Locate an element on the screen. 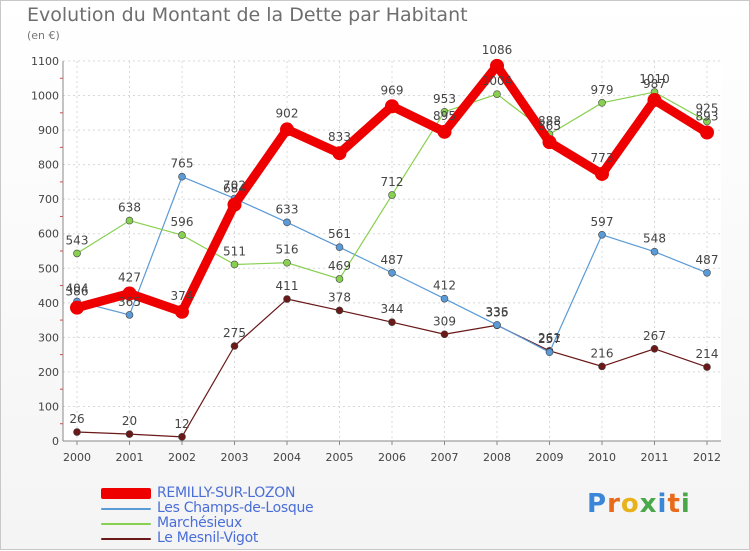  data-label-2: 511 is located at coordinates (234, 251).